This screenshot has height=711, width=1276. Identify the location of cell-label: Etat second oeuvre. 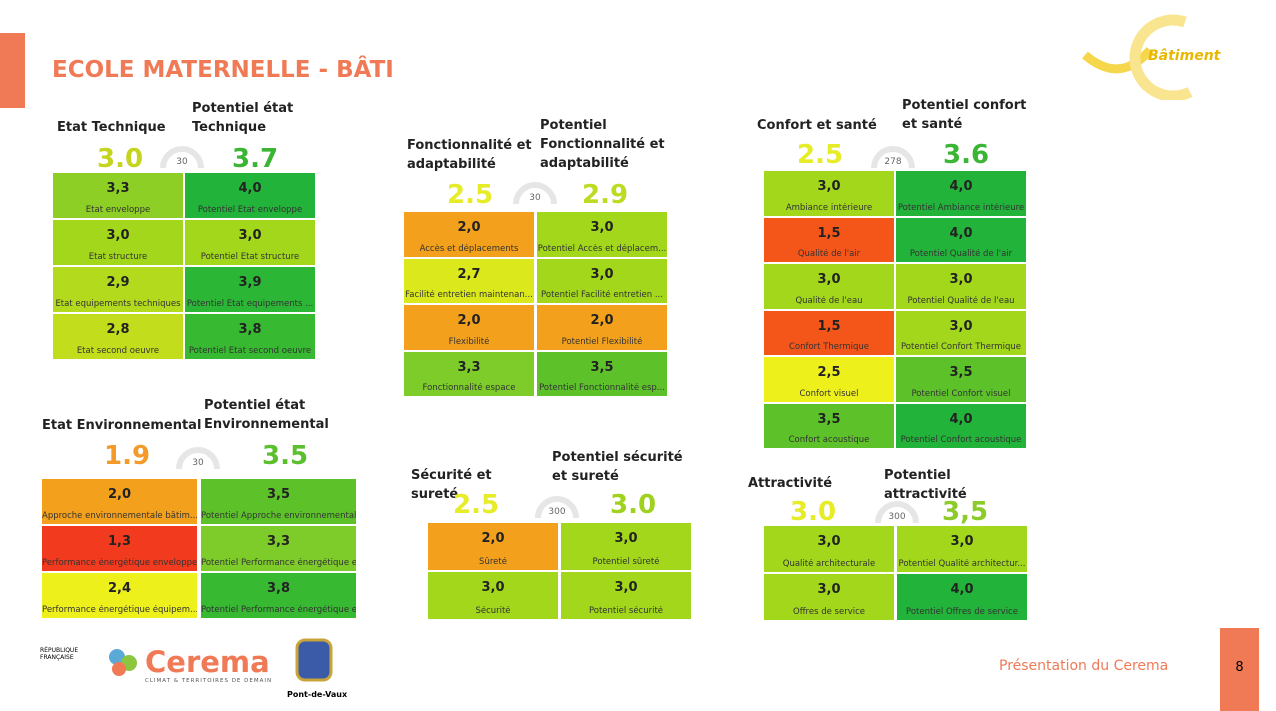
(118, 351).